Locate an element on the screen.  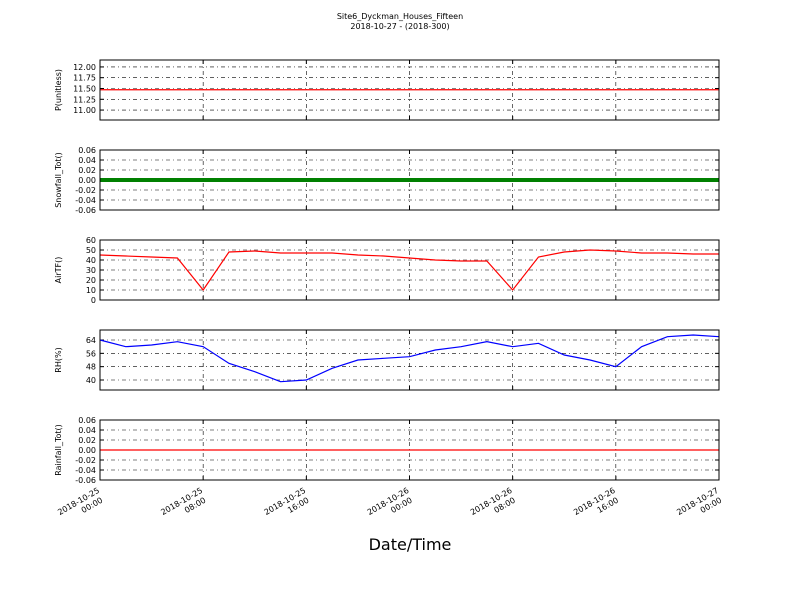
figure-title: Site6_Dyckman_Houses_Fifteen is located at coordinates (400, 16).